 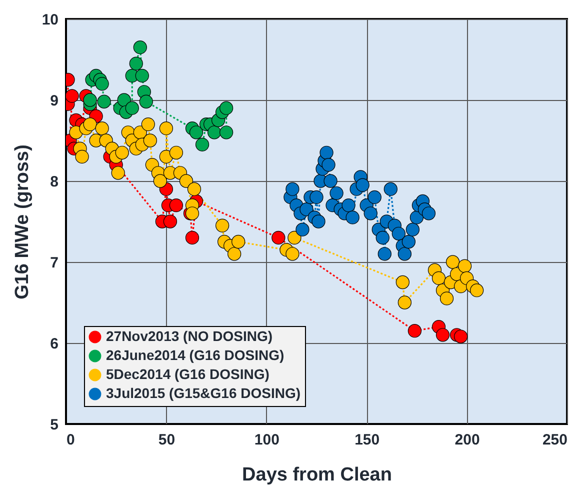 What do you see at coordinates (267, 440) in the screenshot?
I see `x-tick-label: 100` at bounding box center [267, 440].